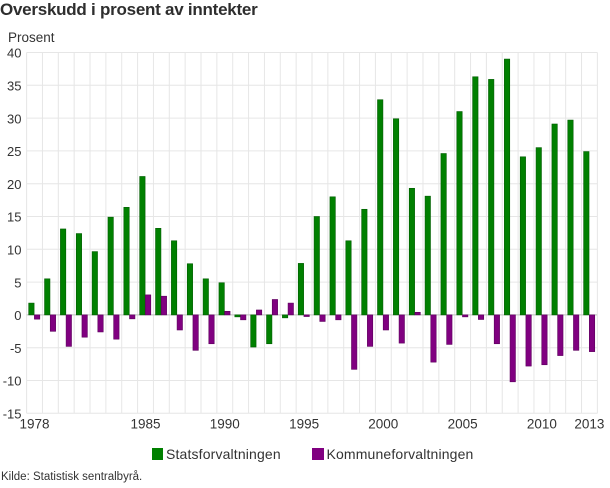 The image size is (610, 488). What do you see at coordinates (225, 423) in the screenshot?
I see `svg-text: 1990` at bounding box center [225, 423].